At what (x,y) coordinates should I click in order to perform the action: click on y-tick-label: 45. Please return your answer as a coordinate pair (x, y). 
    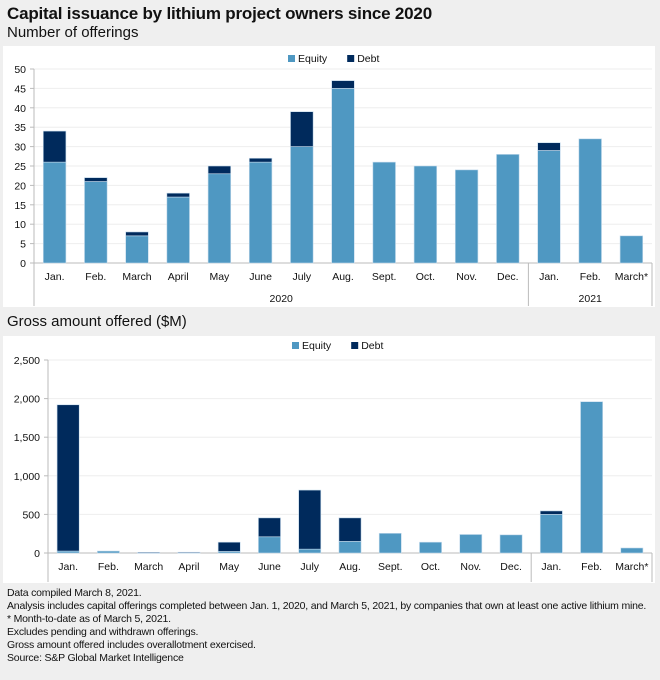
    Looking at the image, I should click on (20, 89).